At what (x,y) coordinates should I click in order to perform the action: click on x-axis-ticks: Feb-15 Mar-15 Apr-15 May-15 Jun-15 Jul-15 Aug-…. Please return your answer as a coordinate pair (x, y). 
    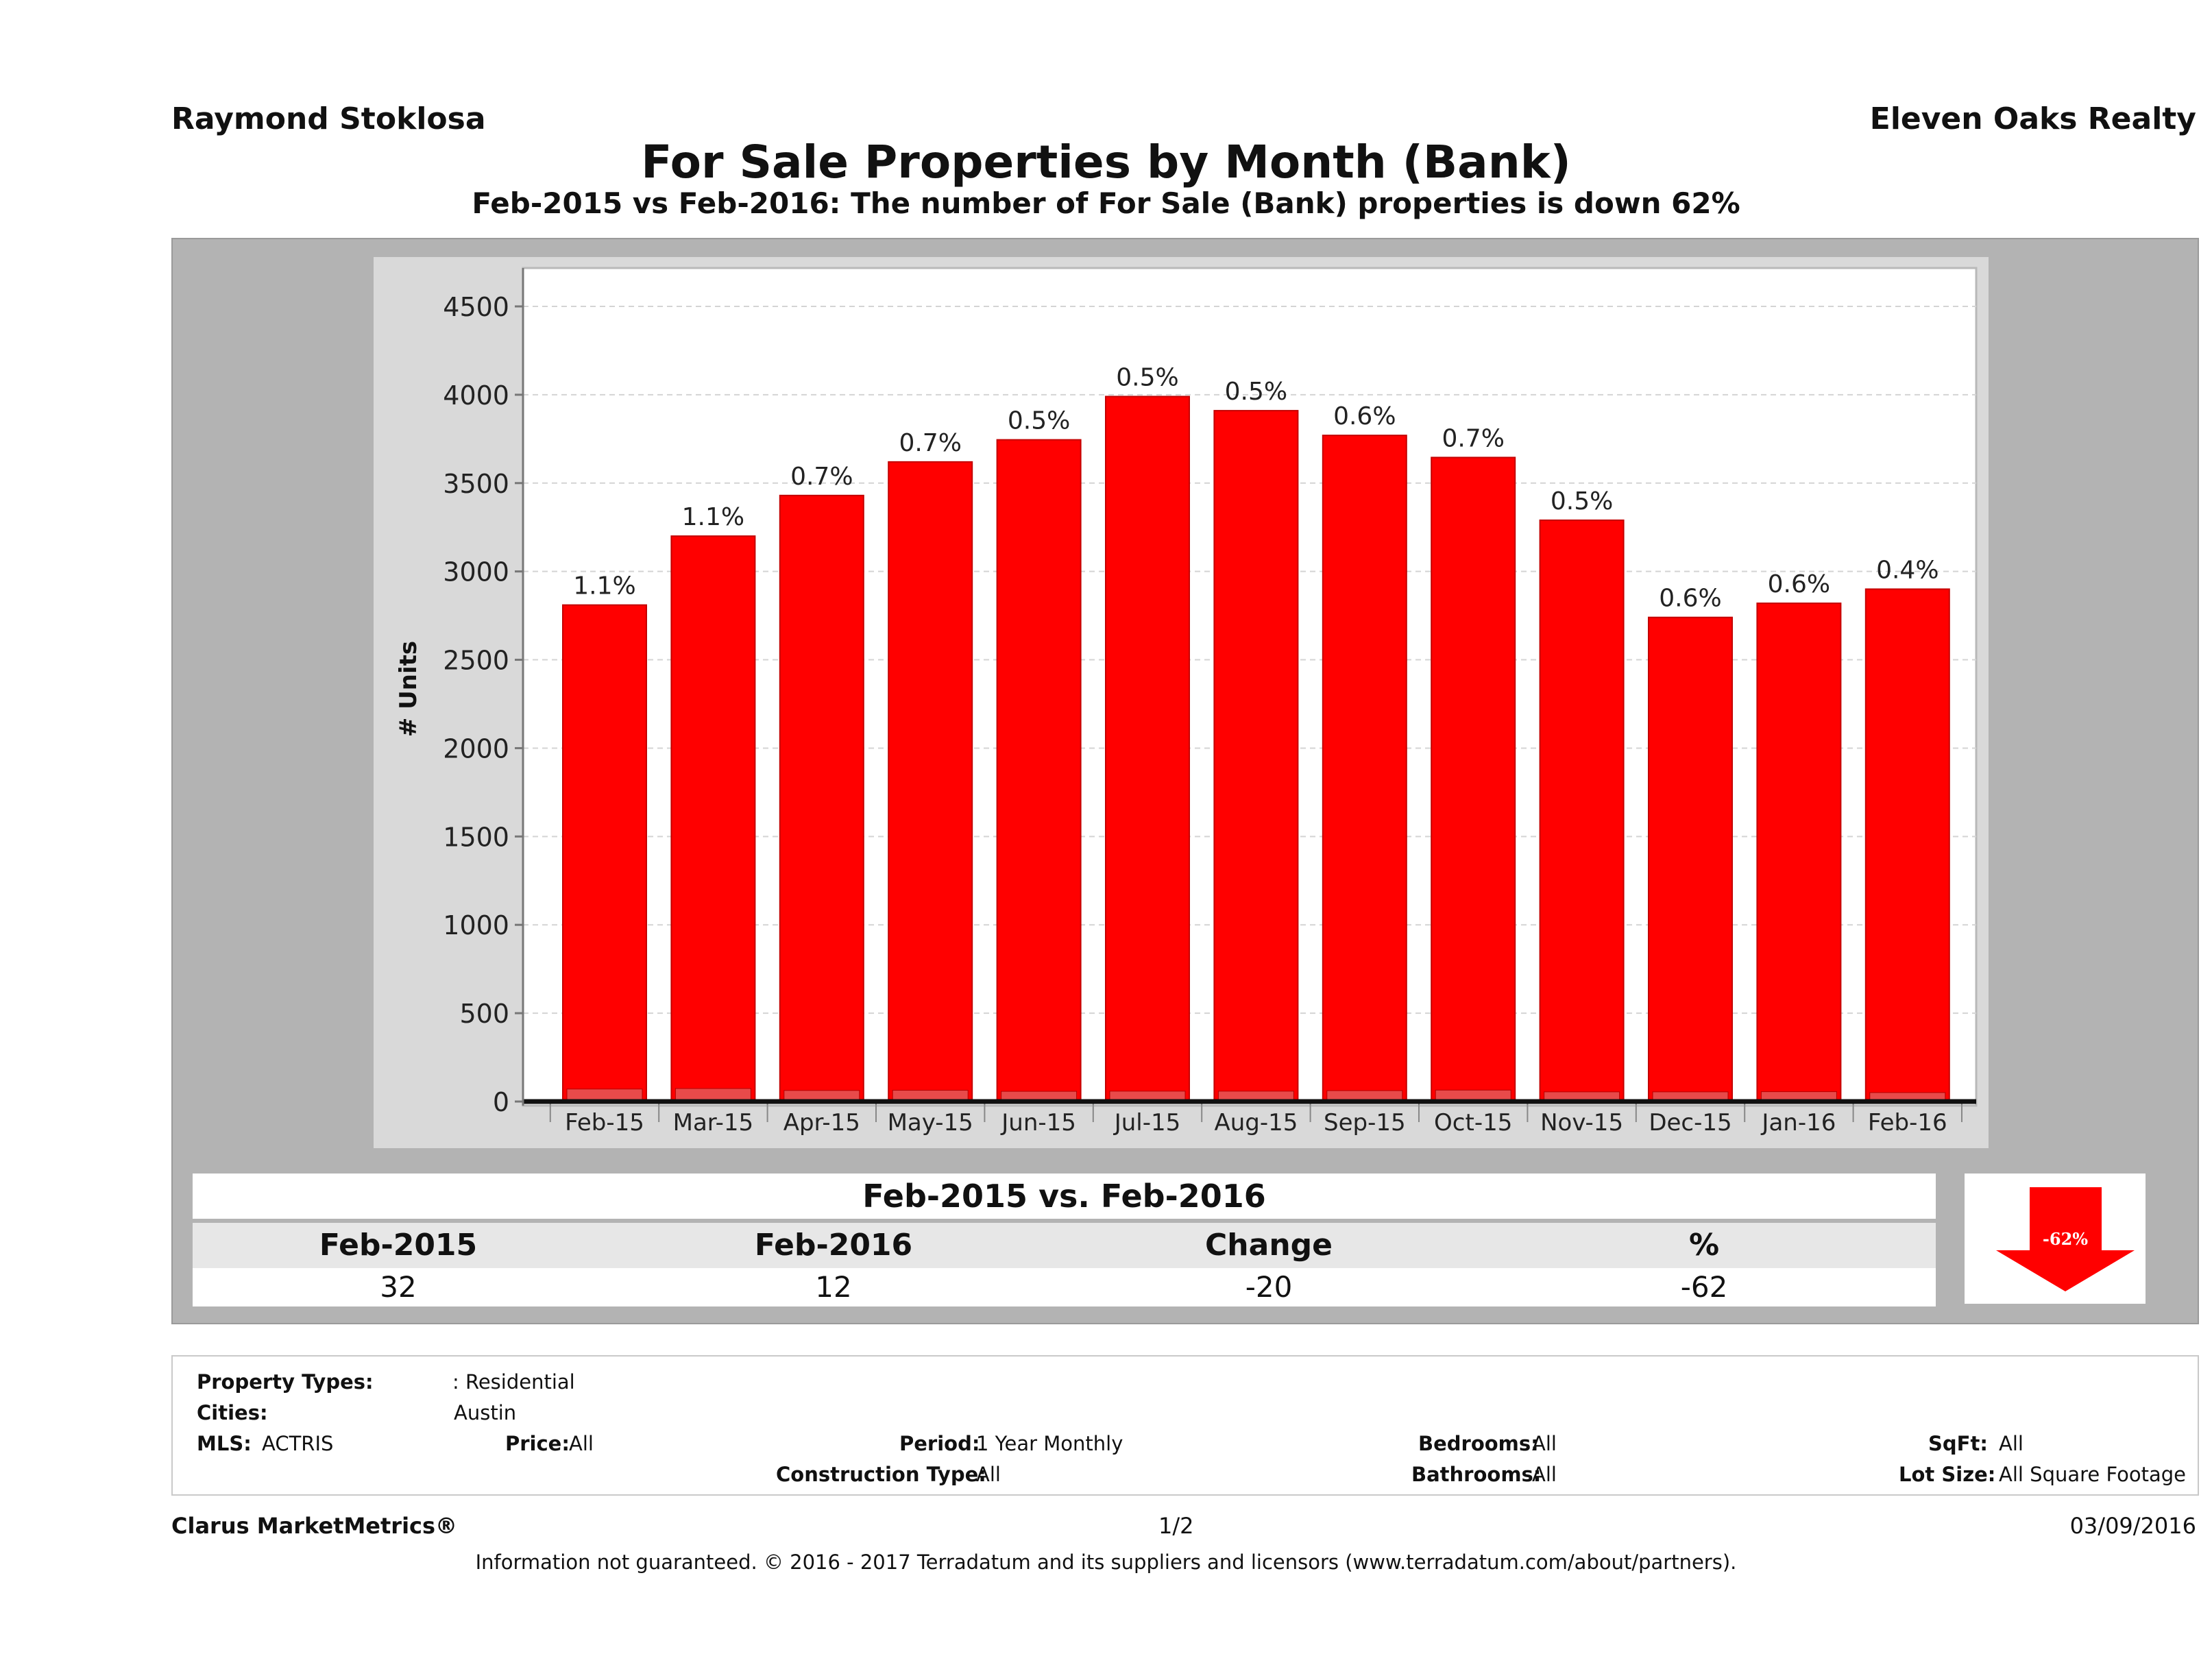
    Looking at the image, I should click on (1255, 1119).